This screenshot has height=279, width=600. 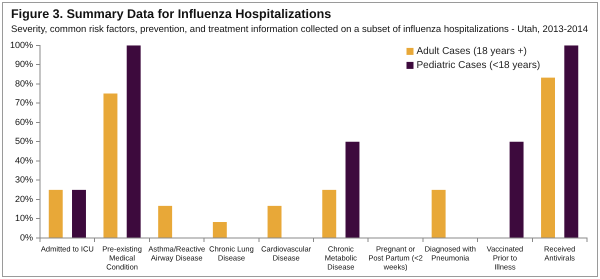 What do you see at coordinates (24, 83) in the screenshot?
I see `y-tick-label: 80%` at bounding box center [24, 83].